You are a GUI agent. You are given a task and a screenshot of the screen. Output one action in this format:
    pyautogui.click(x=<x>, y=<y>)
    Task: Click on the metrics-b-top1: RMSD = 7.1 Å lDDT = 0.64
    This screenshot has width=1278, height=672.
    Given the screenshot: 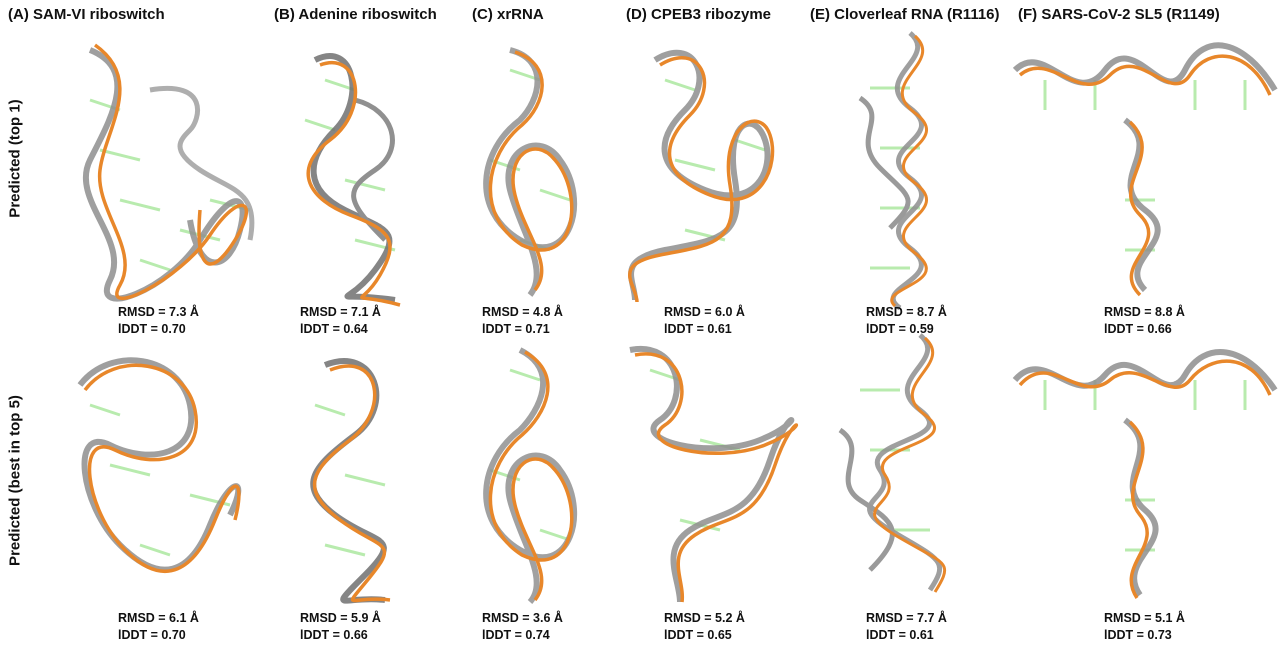 What is the action you would take?
    pyautogui.click(x=340, y=321)
    